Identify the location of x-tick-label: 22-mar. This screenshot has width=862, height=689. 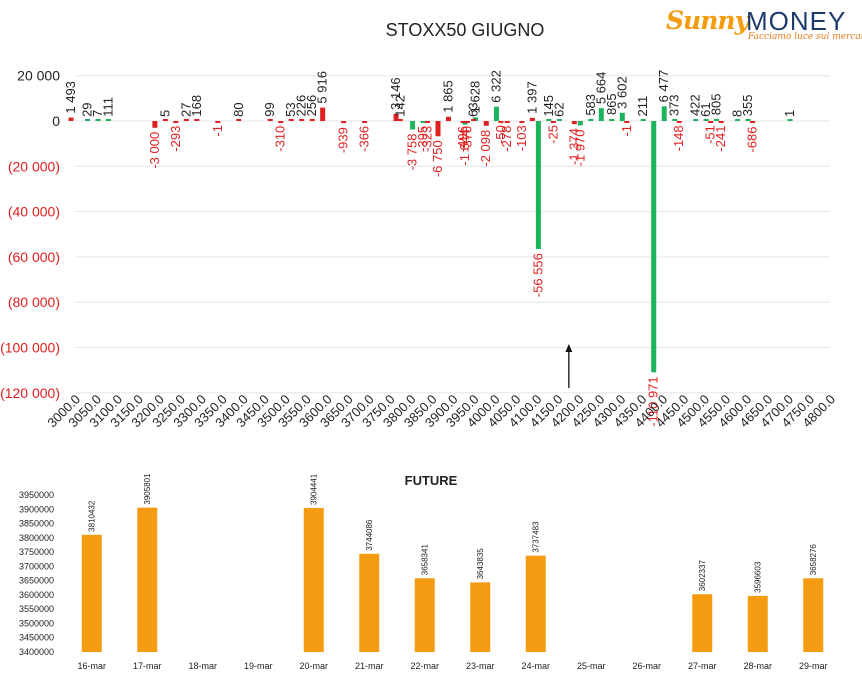
(424, 666).